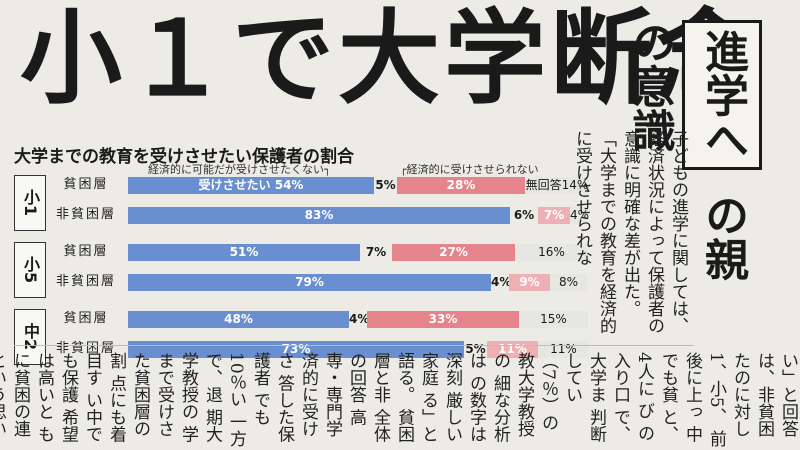 Image resolution: width=800 pixels, height=450 pixels. I want to click on subheadline-plain: の親の意識, so click(686, 151).